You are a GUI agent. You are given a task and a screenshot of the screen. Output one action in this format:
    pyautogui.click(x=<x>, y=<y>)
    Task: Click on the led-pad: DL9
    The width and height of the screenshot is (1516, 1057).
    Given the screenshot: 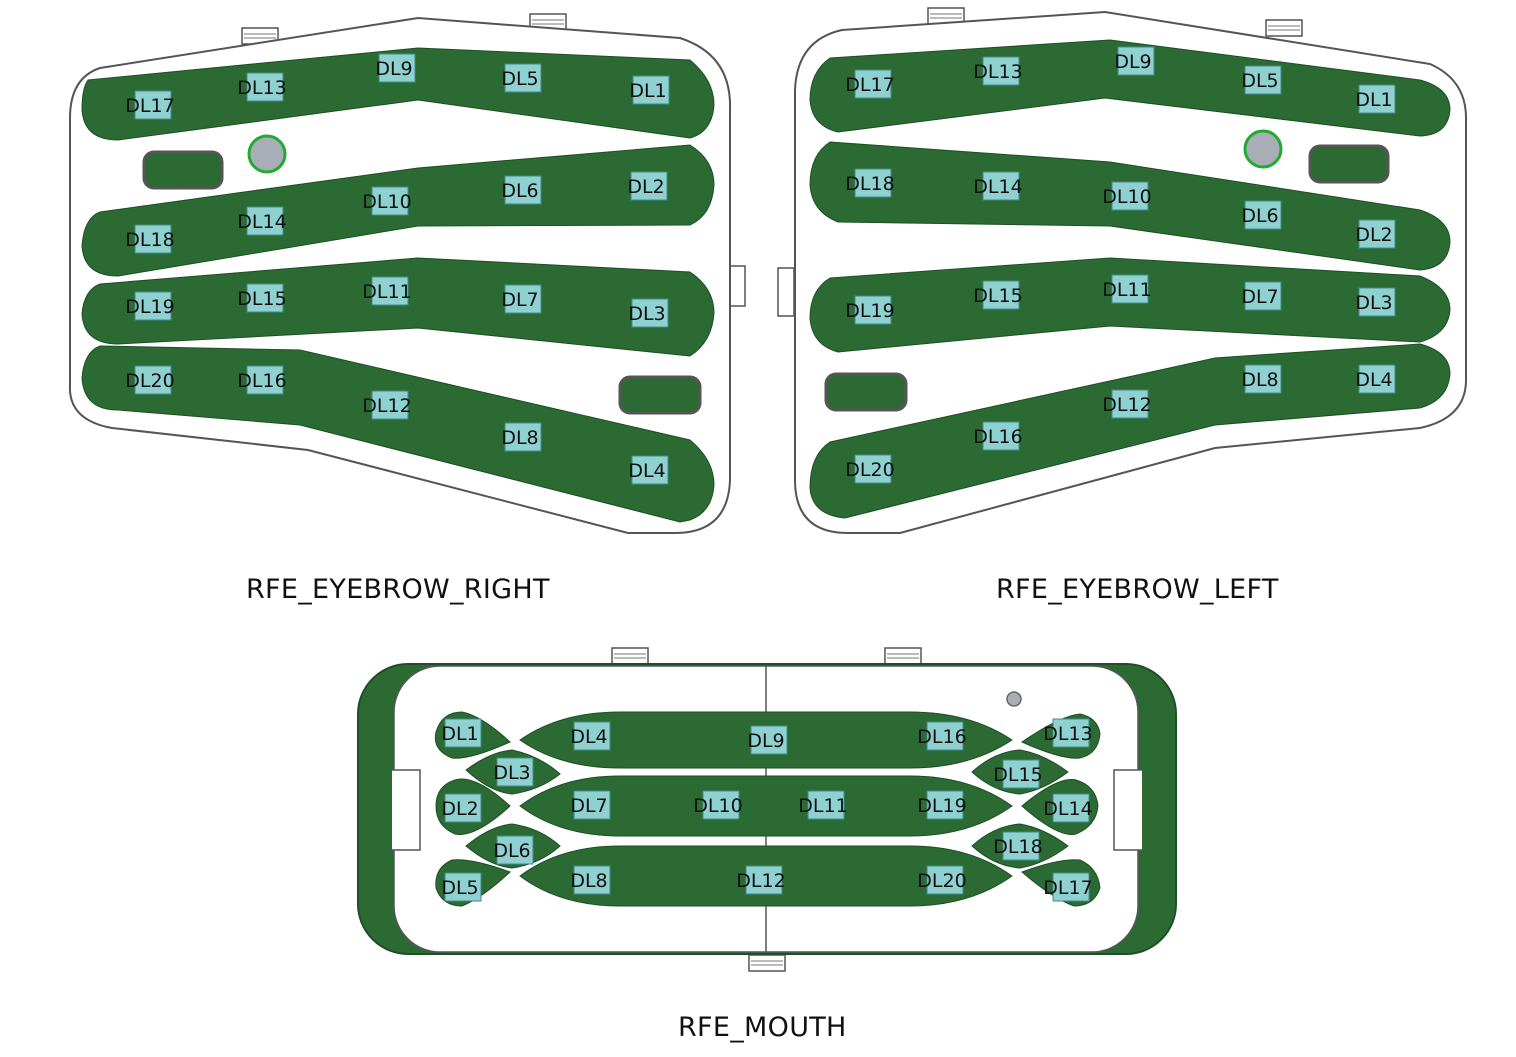 What is the action you would take?
    pyautogui.click(x=395, y=68)
    